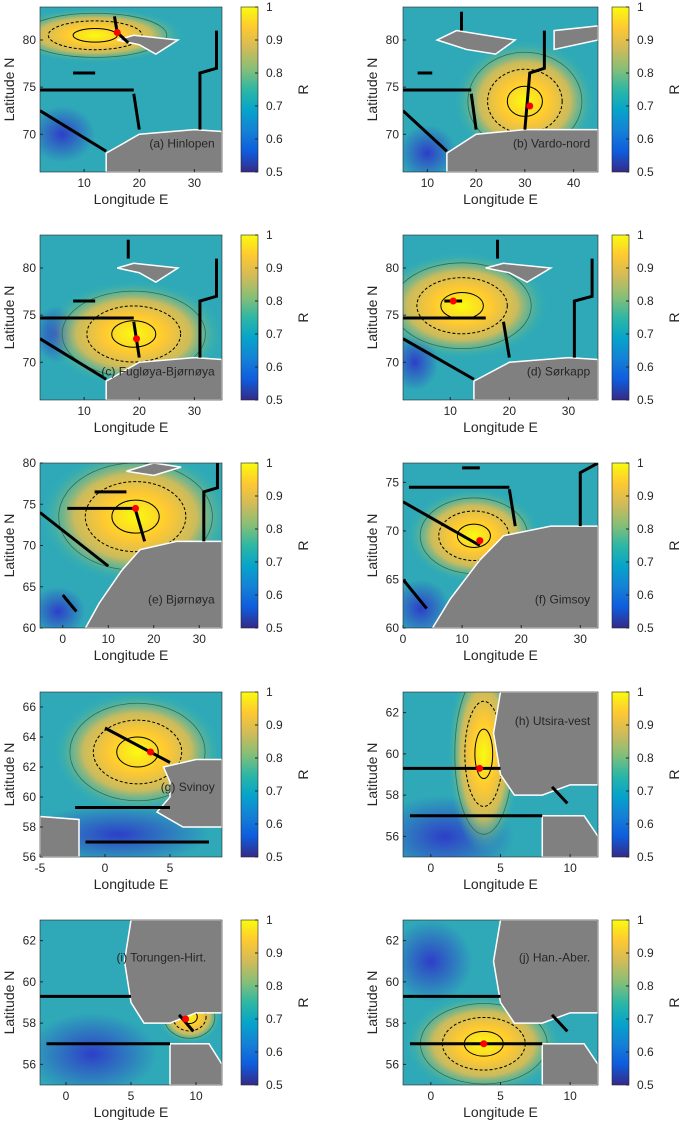  I want to click on panel-label: (g) Svinoy, so click(188, 787).